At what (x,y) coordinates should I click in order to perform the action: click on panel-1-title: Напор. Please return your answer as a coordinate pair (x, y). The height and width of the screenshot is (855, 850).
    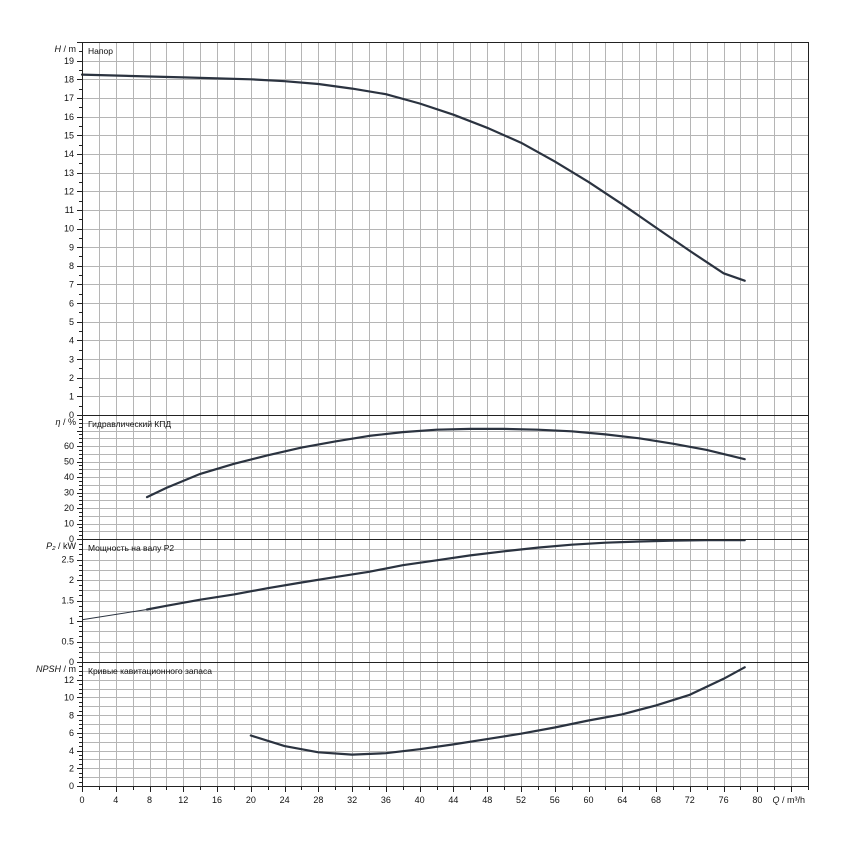
    Looking at the image, I should click on (100, 51).